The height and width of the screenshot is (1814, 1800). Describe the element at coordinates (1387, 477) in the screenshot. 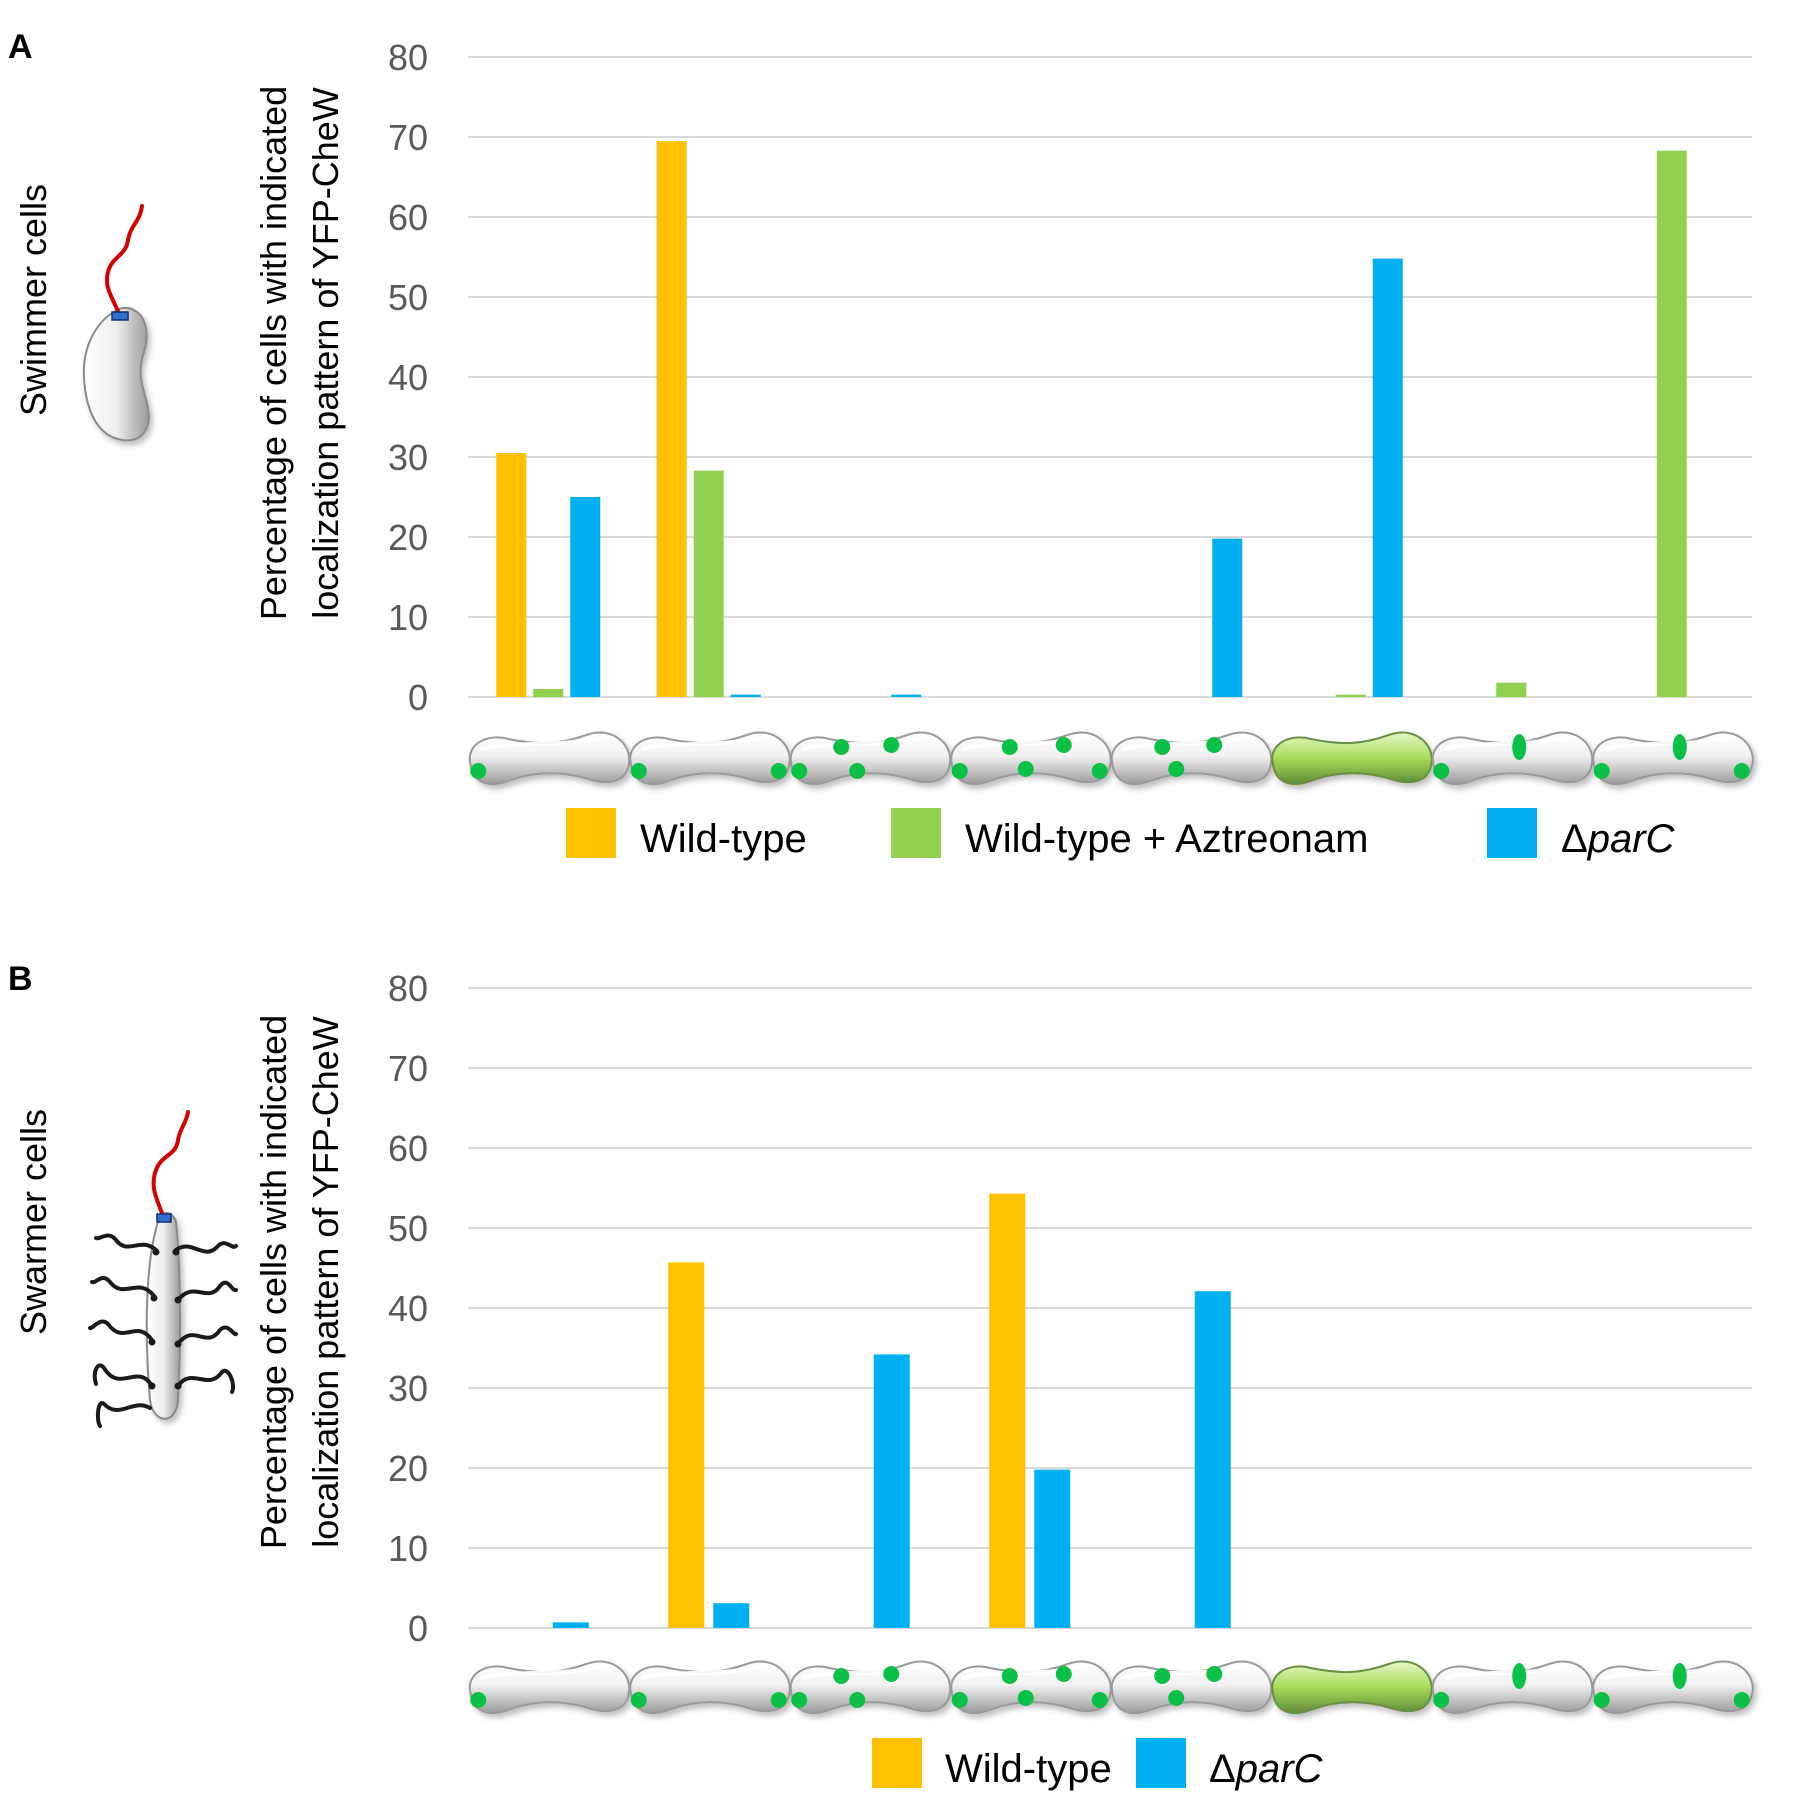

I see `bar--parc-diffuse` at that location.